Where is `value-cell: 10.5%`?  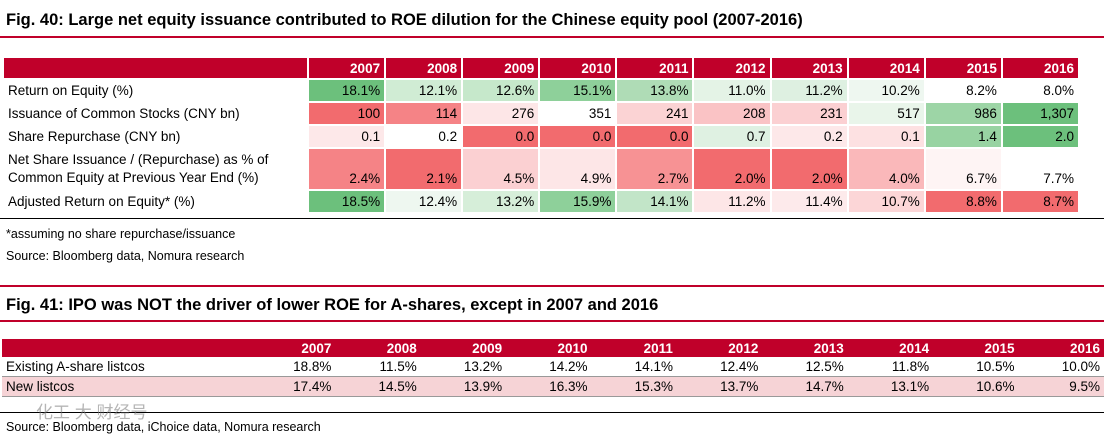
value-cell: 10.5% is located at coordinates (976, 367).